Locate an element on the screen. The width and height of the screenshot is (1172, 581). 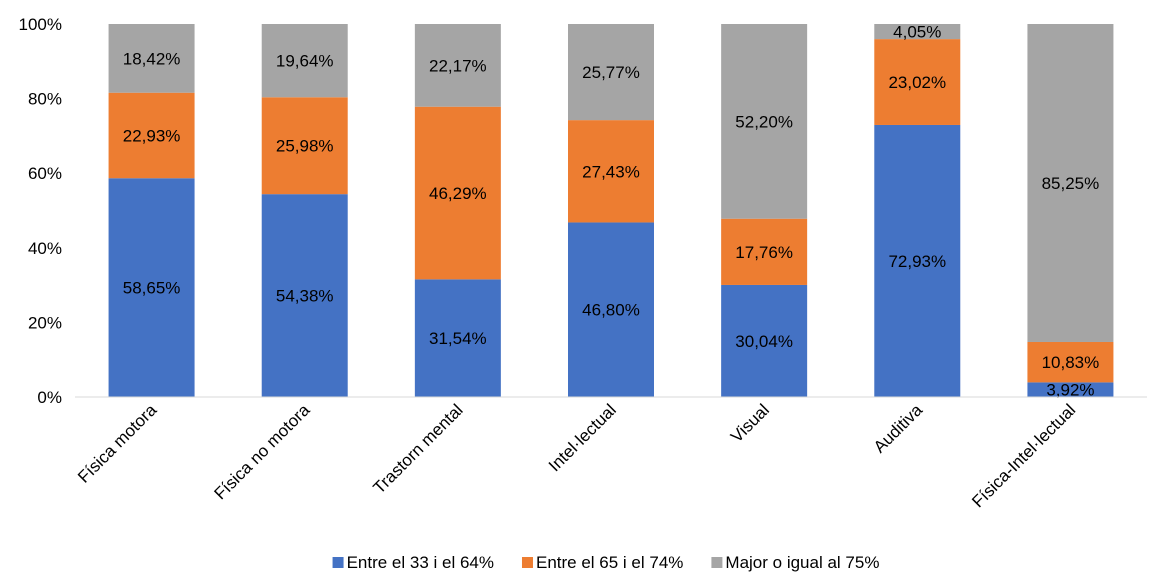
y-tick-label: 100% is located at coordinates (40, 24).